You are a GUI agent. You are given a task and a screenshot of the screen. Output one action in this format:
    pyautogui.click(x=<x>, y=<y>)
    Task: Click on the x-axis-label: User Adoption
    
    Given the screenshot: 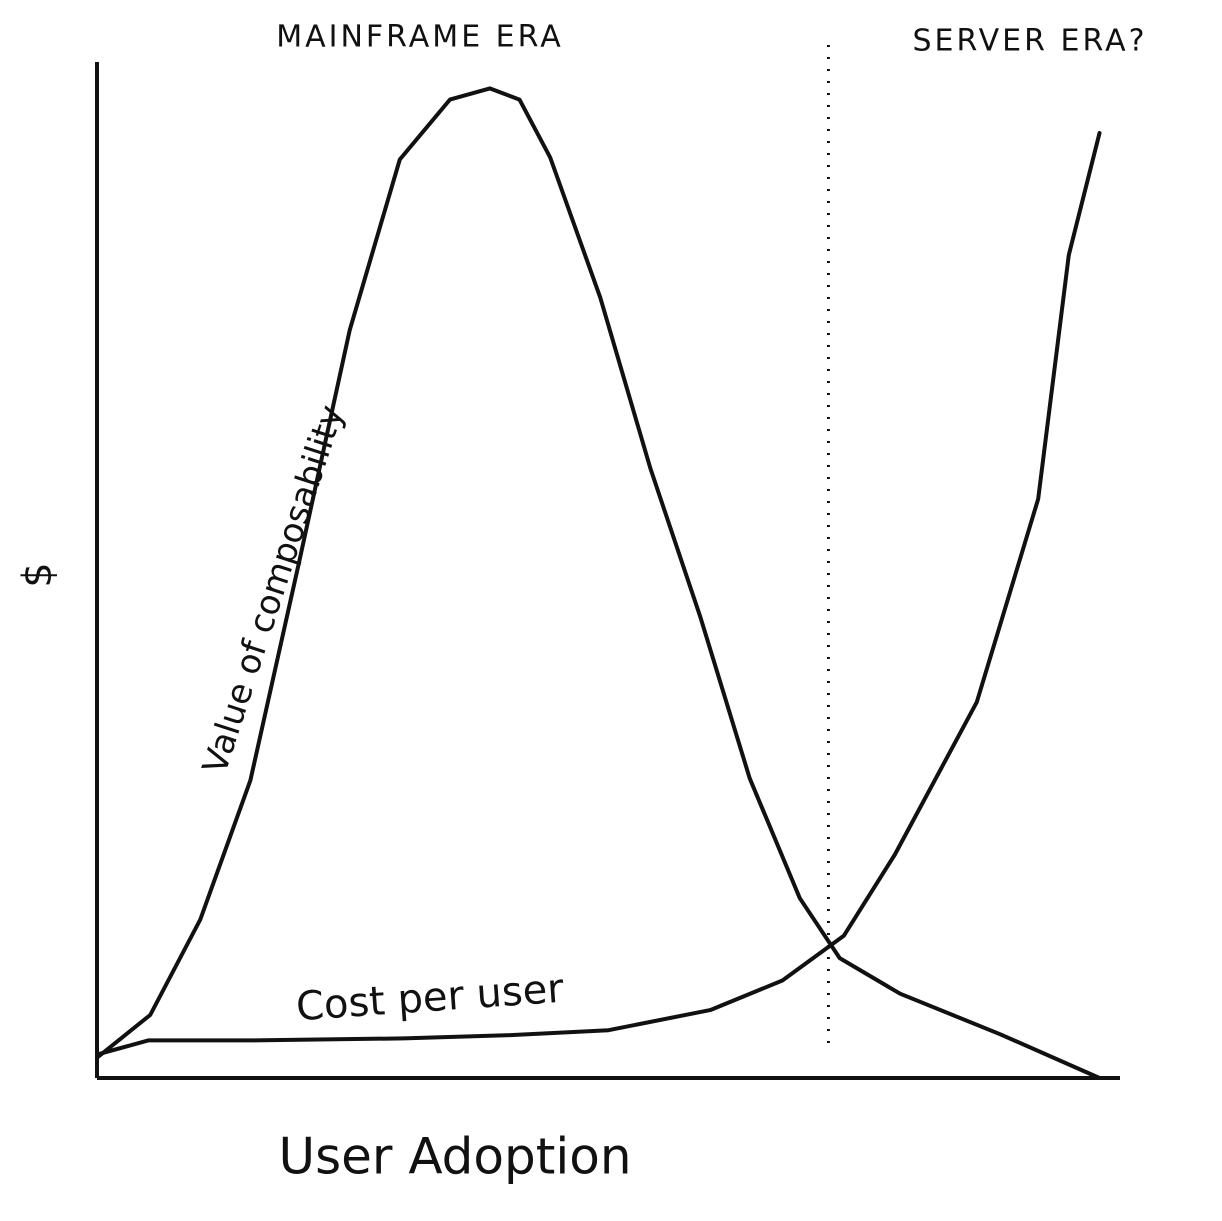 What is the action you would take?
    pyautogui.click(x=454, y=1157)
    